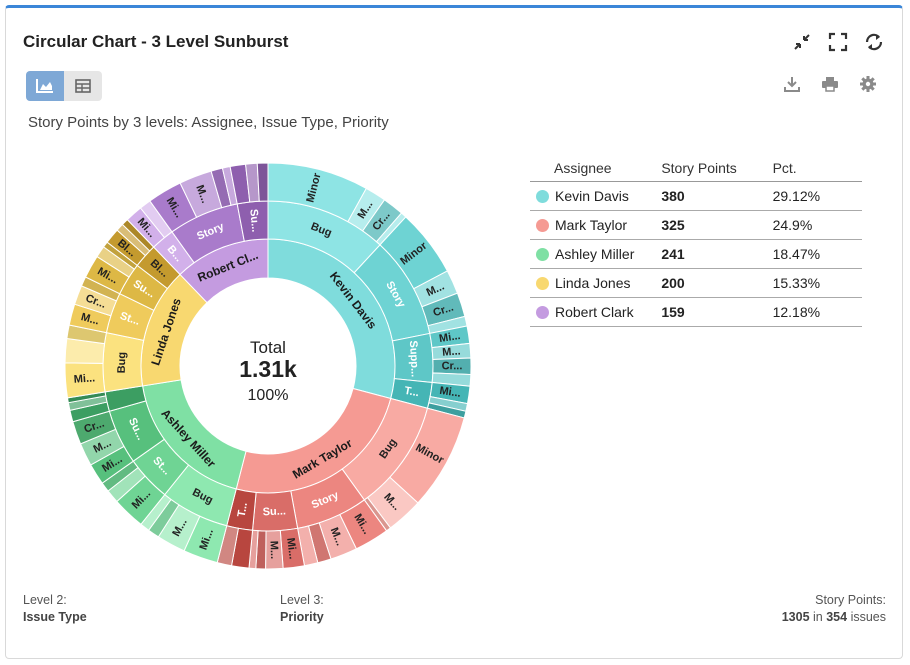 The width and height of the screenshot is (910, 665). I want to click on header-icons, so click(838, 42).